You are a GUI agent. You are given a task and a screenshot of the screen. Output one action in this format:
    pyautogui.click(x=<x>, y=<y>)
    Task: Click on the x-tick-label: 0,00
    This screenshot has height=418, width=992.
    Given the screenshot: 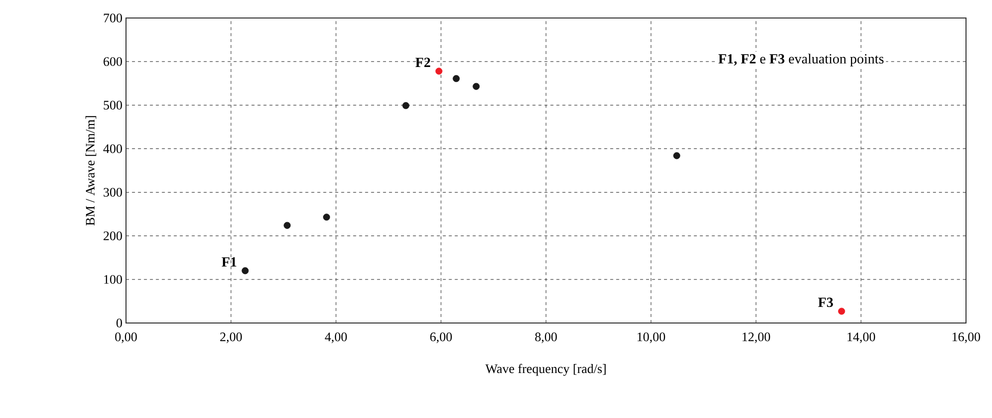 What is the action you would take?
    pyautogui.click(x=126, y=338)
    